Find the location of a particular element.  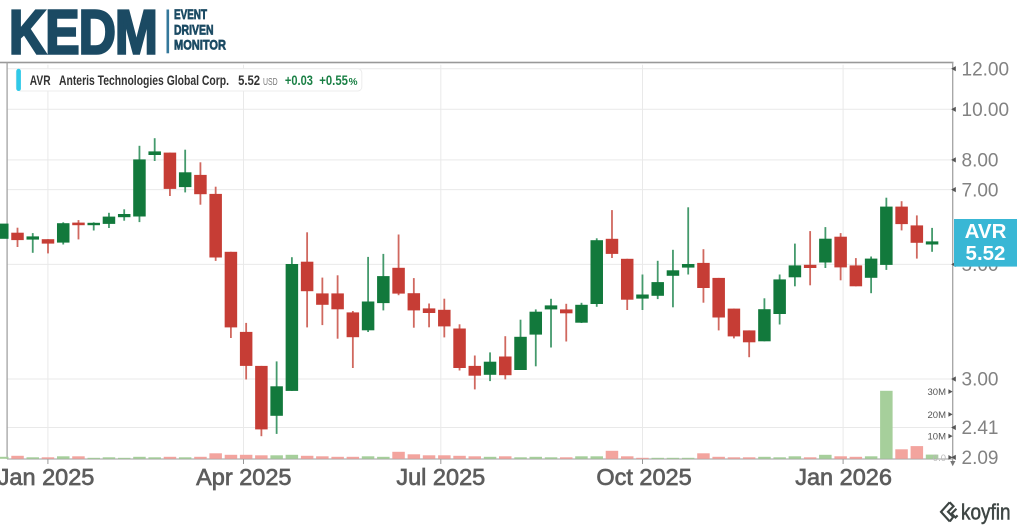

svg-text: 8.00 is located at coordinates (980, 161).